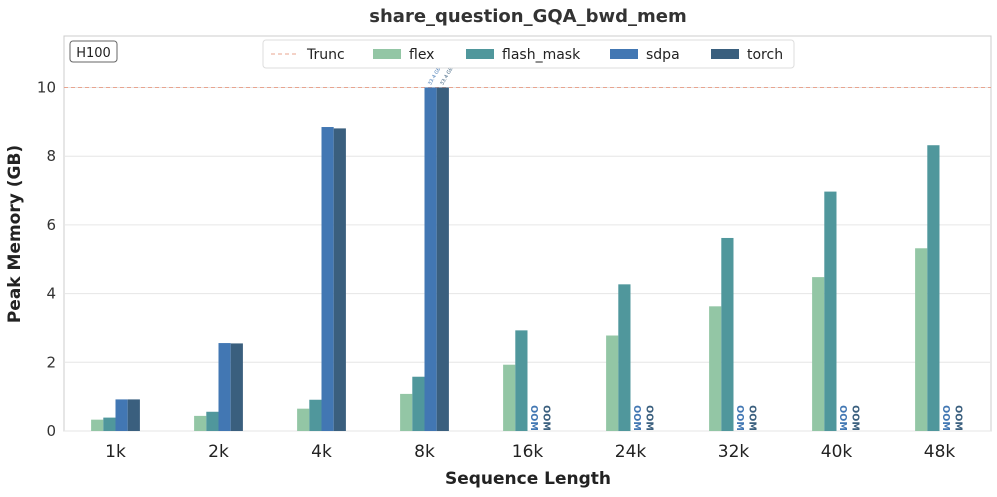  What do you see at coordinates (115, 452) in the screenshot?
I see `x-tick-label: 1k` at bounding box center [115, 452].